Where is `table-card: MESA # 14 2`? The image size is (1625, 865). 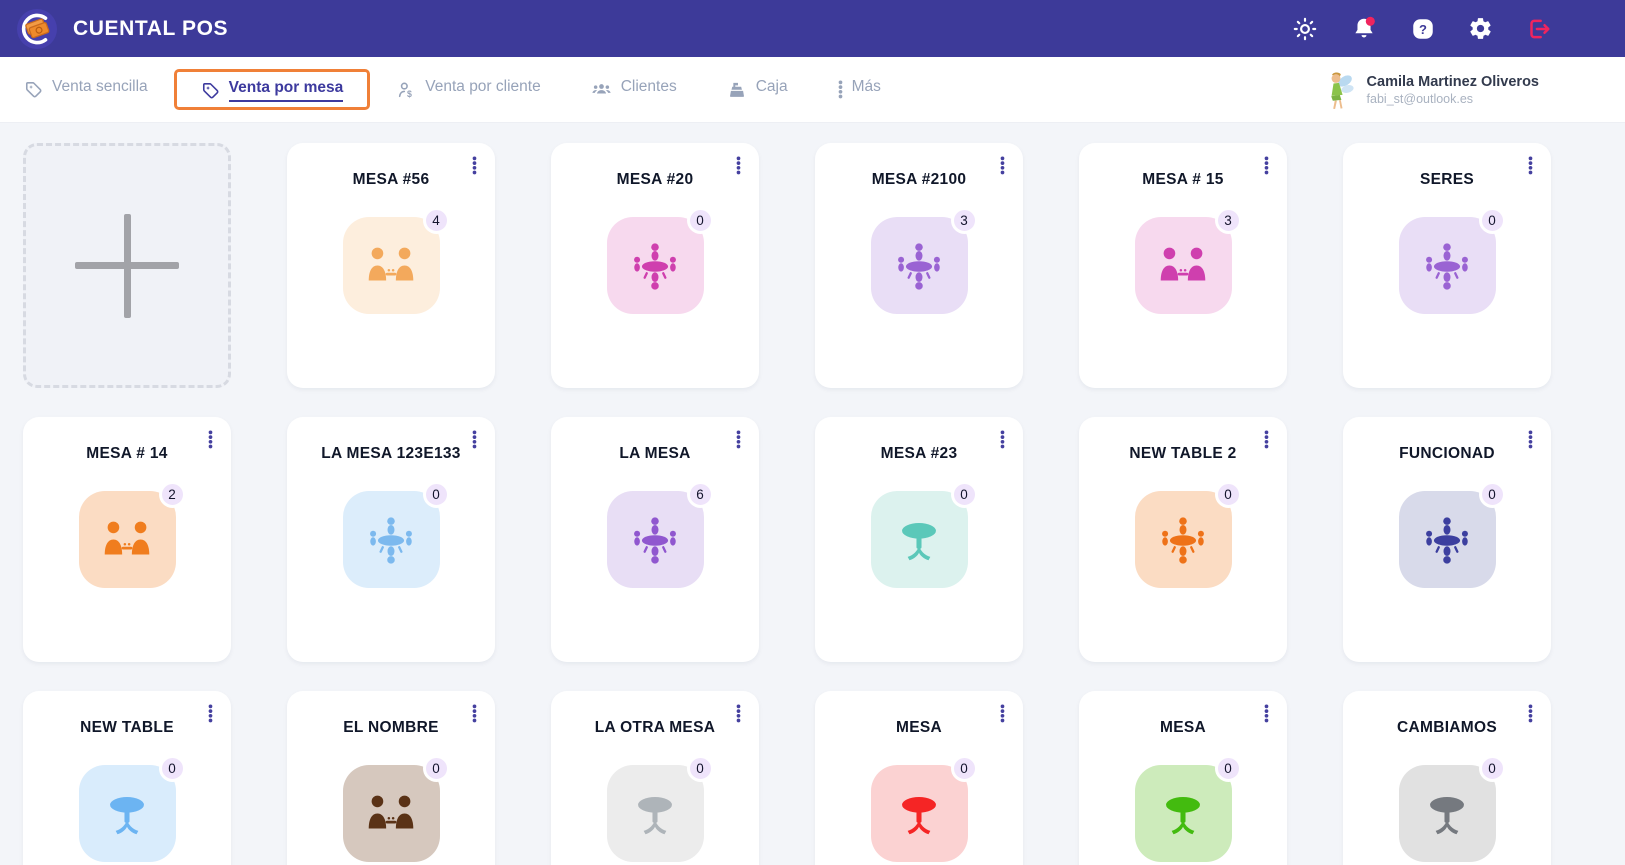 table-card: MESA # 14 2 is located at coordinates (127, 539).